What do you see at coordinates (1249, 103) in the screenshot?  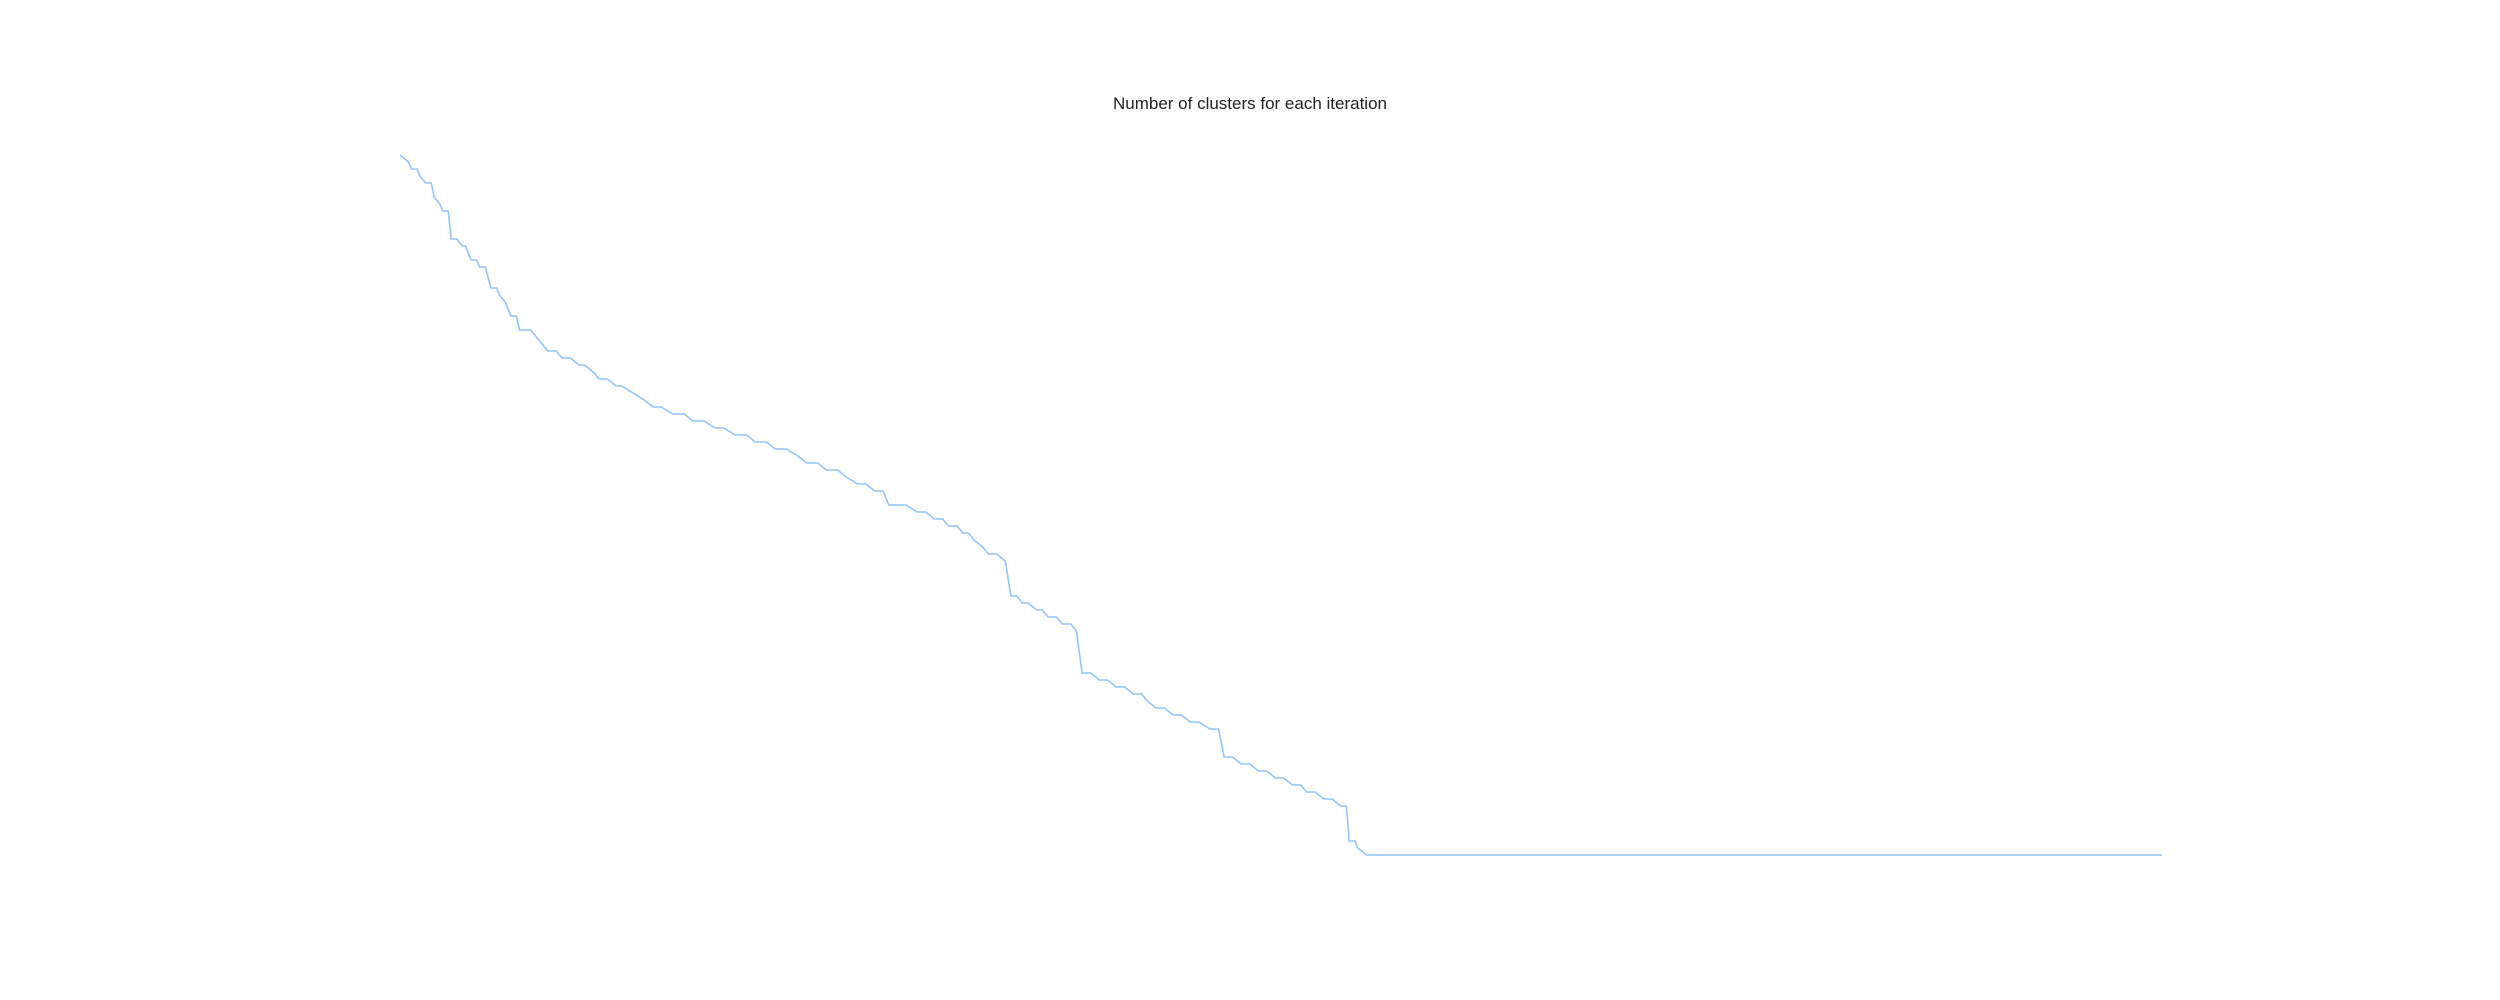 I see `chart-title: Number of clusters for each iteration` at bounding box center [1249, 103].